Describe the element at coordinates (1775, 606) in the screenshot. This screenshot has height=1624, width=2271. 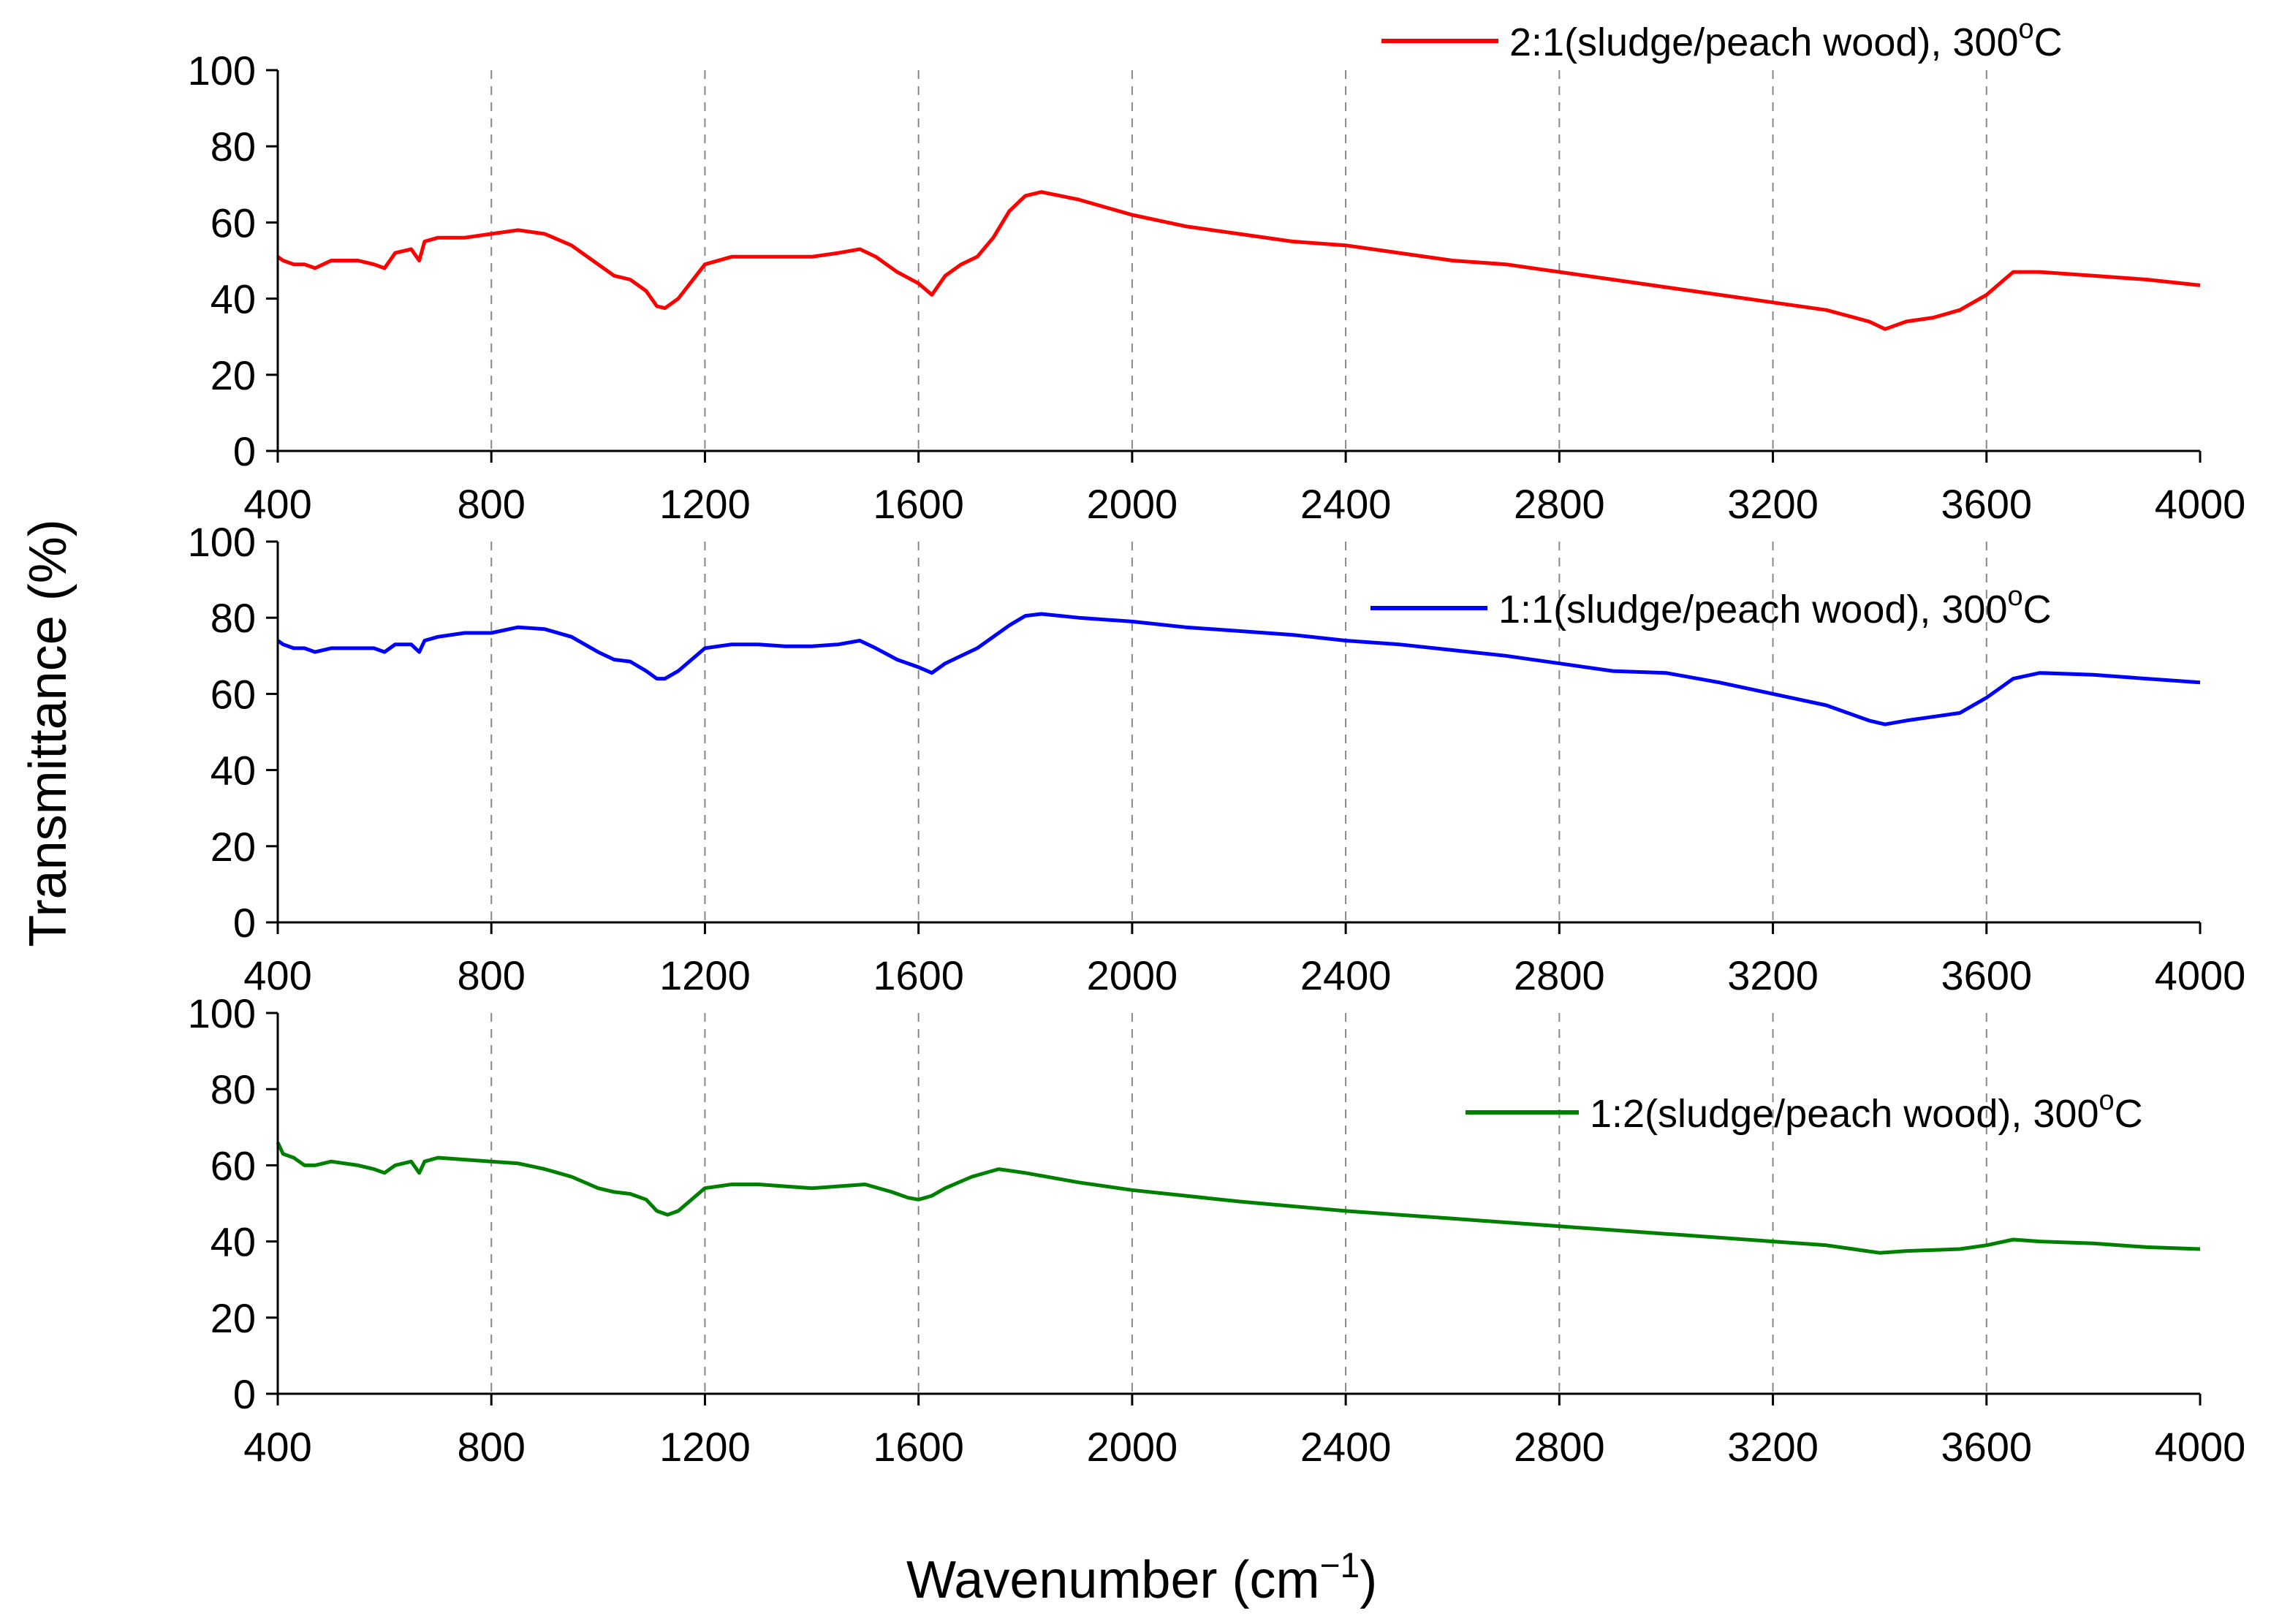
I see `legend-label: 1:1(sludge/peach wood), 300oC` at that location.